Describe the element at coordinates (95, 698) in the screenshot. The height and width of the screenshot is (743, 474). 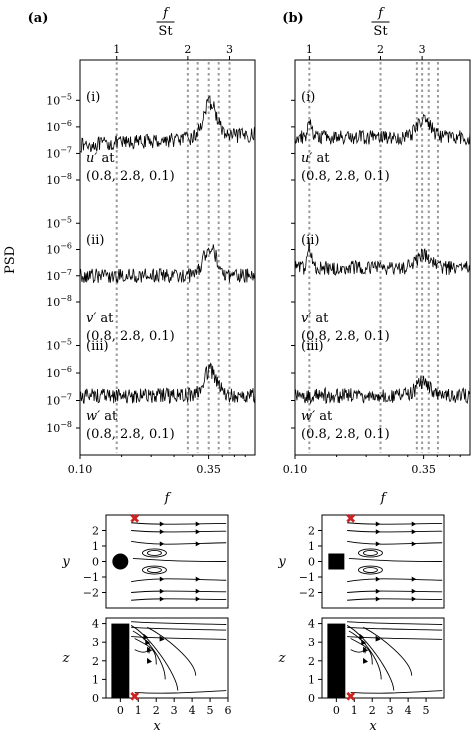
I see `z-tick-label: 0` at that location.